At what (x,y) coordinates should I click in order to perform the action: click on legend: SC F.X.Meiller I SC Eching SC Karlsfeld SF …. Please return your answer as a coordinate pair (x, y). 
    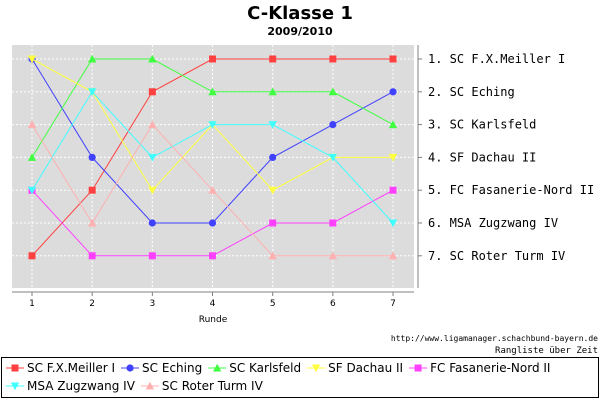
    Looking at the image, I should click on (278, 377).